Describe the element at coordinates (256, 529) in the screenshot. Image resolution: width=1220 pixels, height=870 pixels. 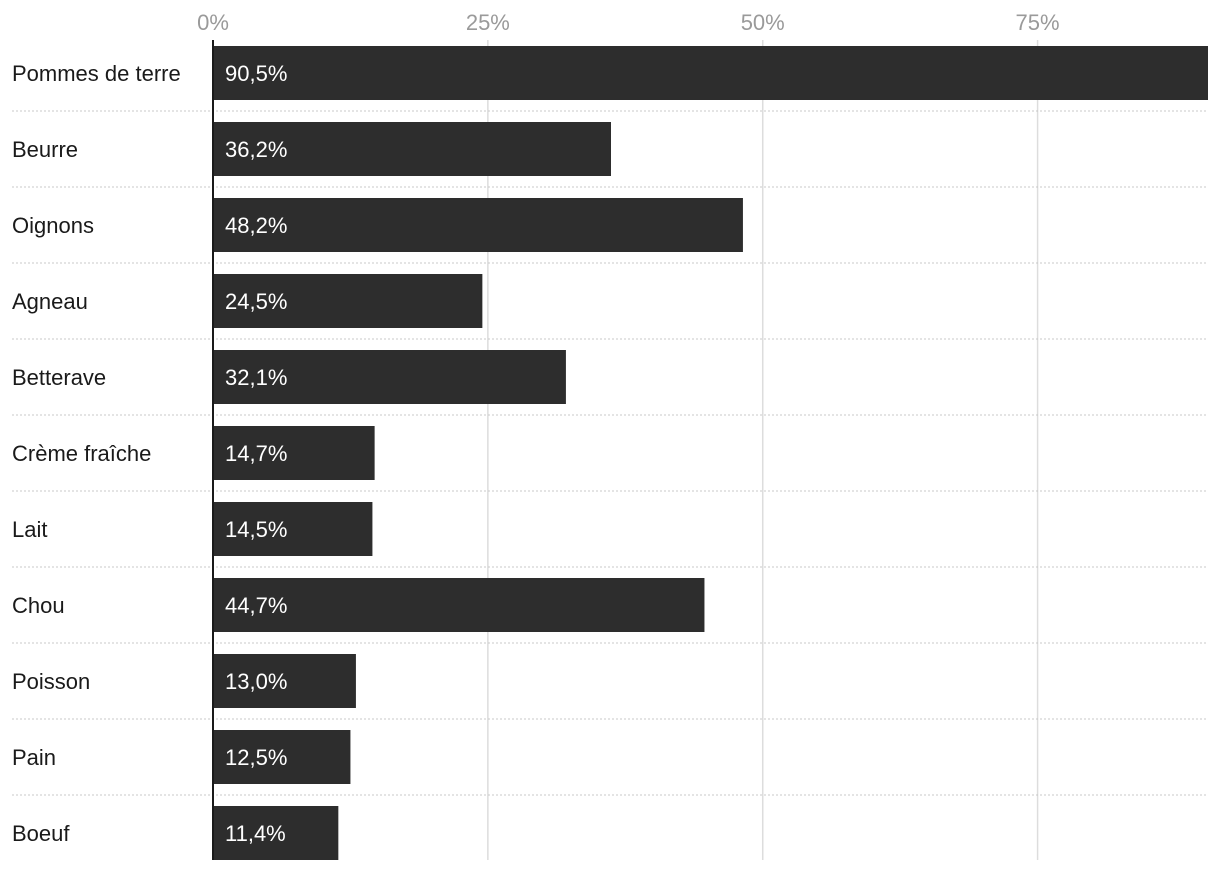
I see `value-label: 14,5%` at that location.